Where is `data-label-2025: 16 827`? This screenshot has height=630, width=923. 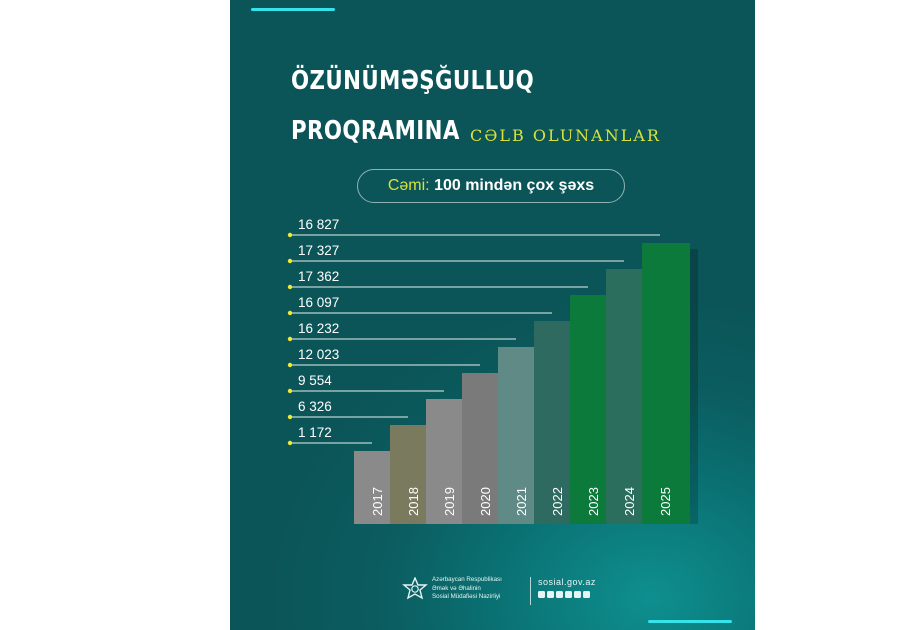
data-label-2025: 16 827 is located at coordinates (318, 224).